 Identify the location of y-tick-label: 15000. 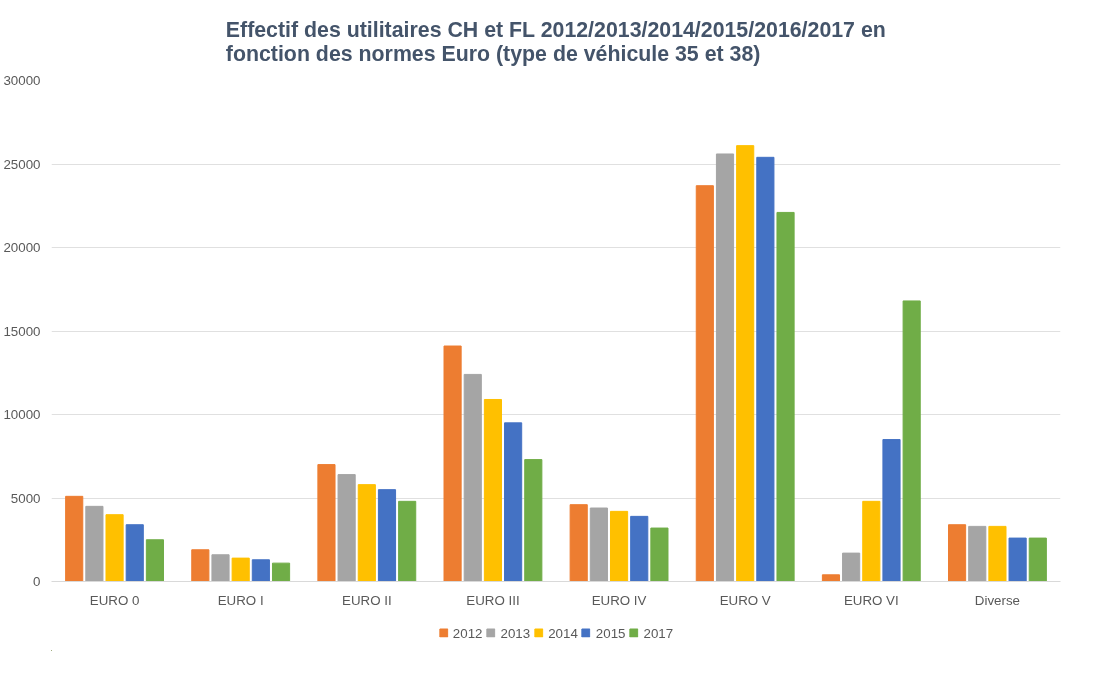
(22, 331).